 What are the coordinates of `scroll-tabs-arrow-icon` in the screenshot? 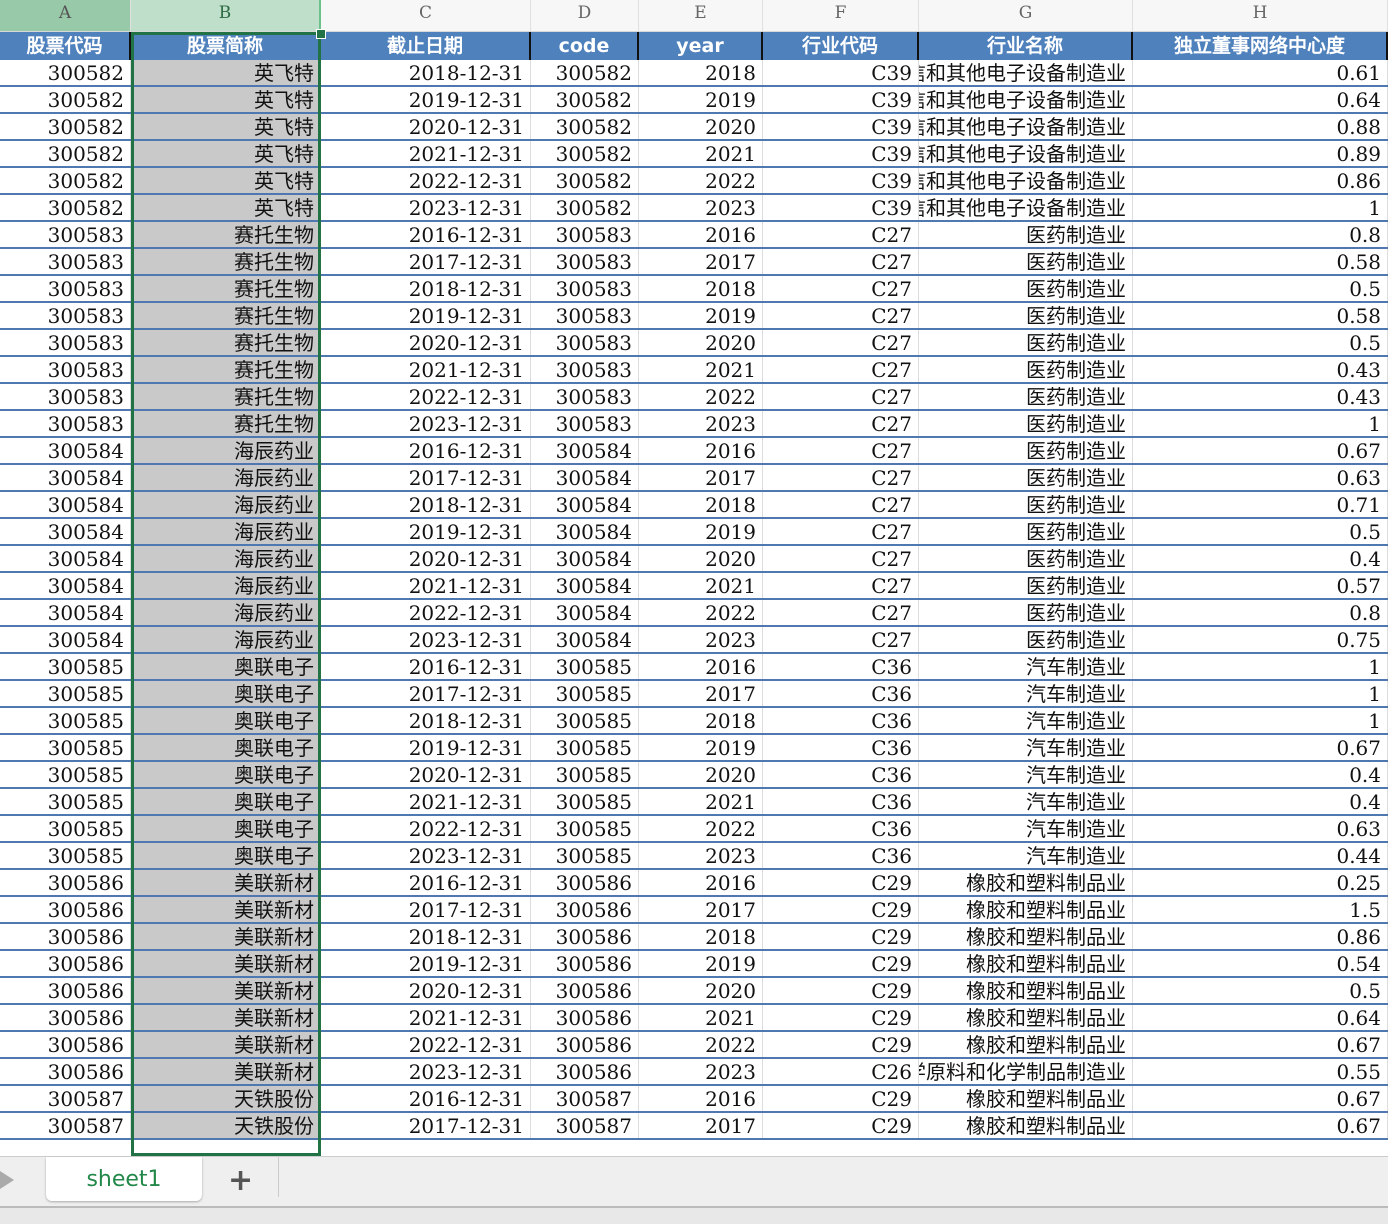 It's located at (7, 1180).